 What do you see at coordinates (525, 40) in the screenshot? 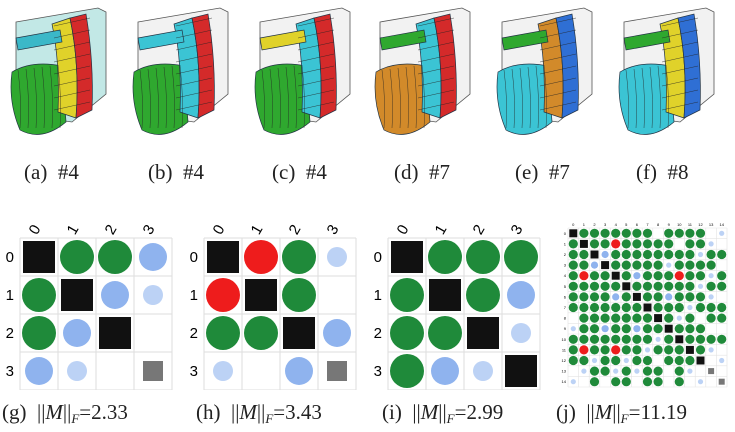
I see `horizontal-slab` at bounding box center [525, 40].